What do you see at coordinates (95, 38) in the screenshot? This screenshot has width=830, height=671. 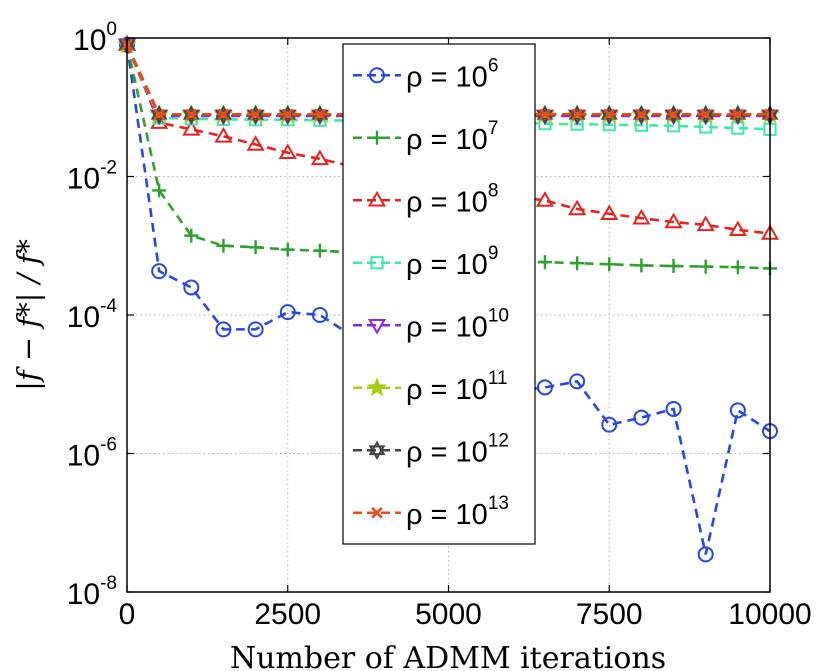 I see `y-tick-label: 10⁰` at bounding box center [95, 38].